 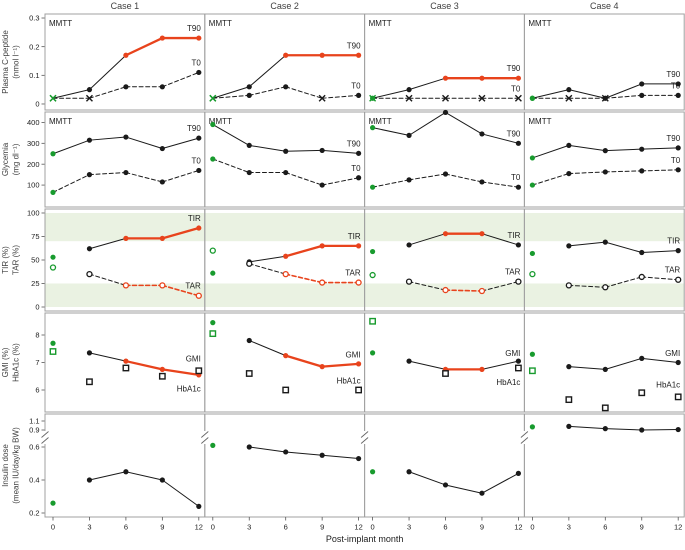 I want to click on series-label-tar: TAR, so click(x=193, y=286).